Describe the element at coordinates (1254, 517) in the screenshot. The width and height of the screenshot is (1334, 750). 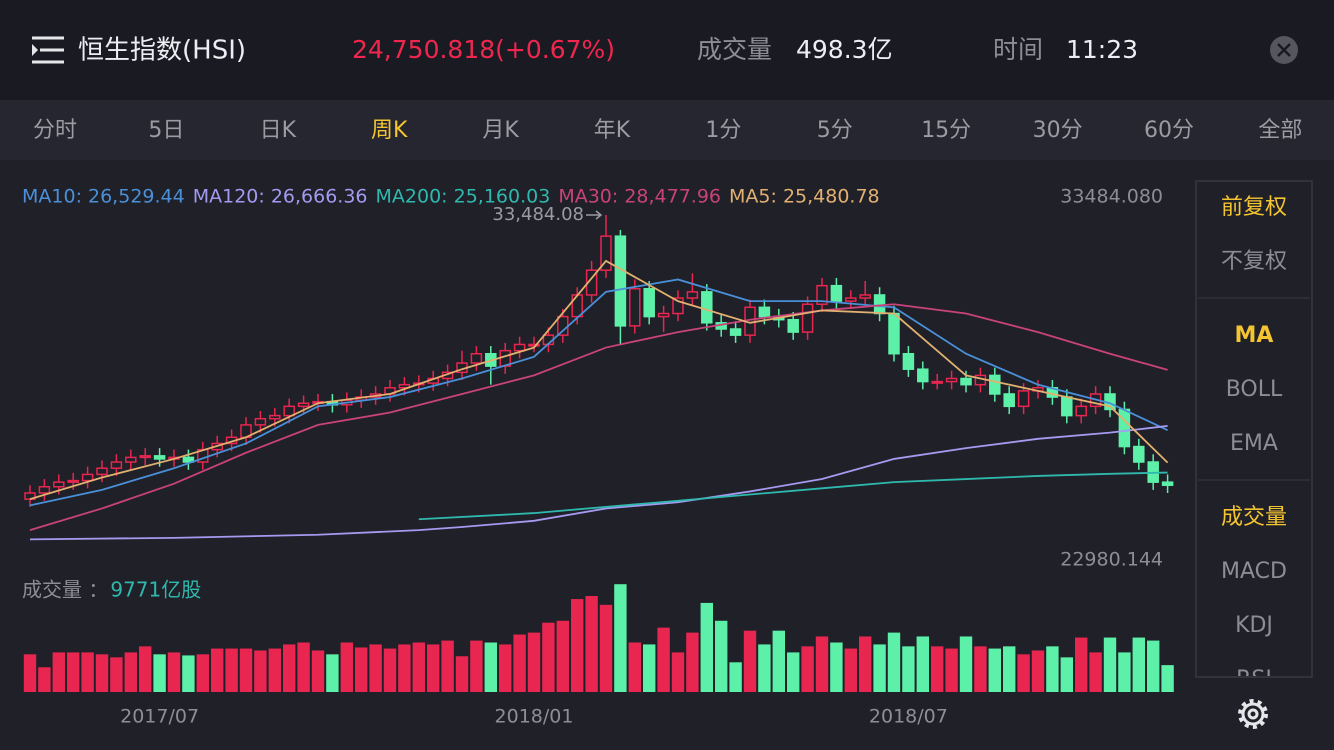
I see `sidebar-option: 成交量` at that location.